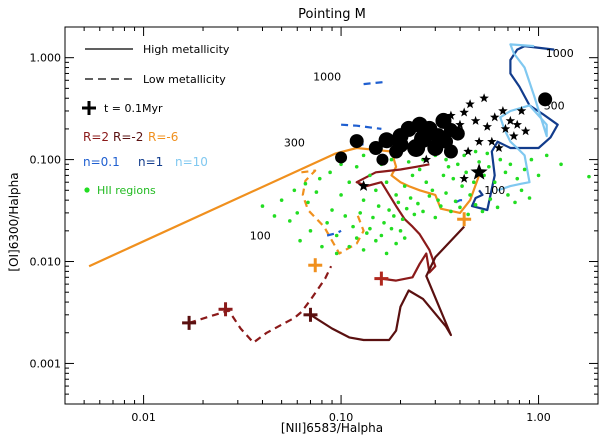  Describe the element at coordinates (46, 262) in the screenshot. I see `y-tick-label: 0.010` at that location.